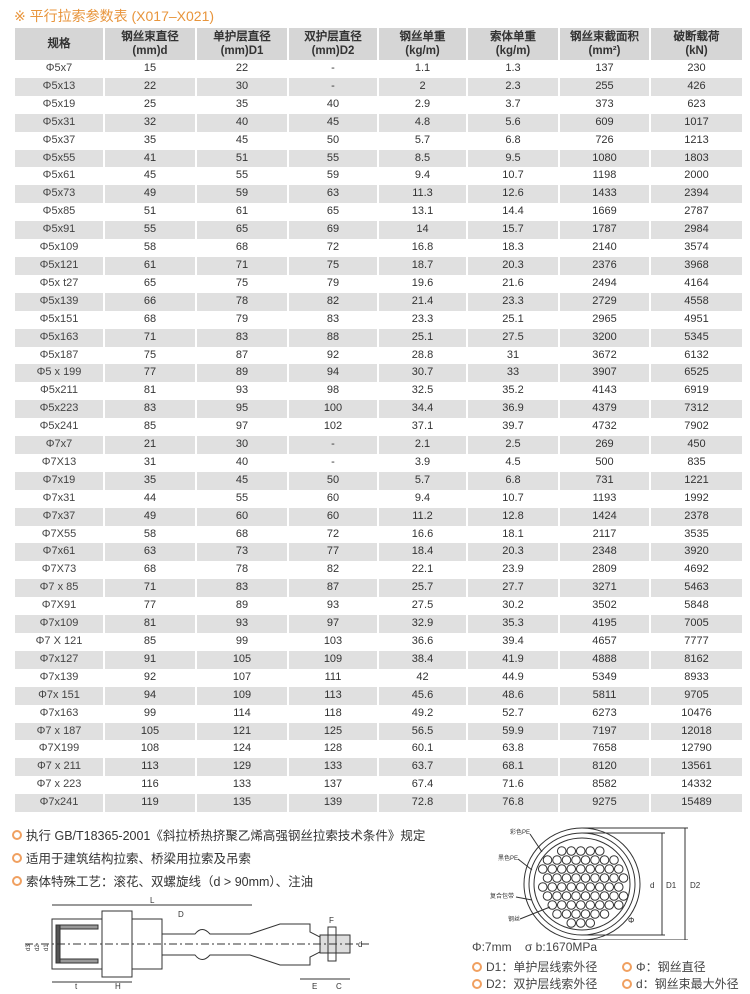  Describe the element at coordinates (59, 624) in the screenshot. I see `spec-cell: Φ7x109` at that location.